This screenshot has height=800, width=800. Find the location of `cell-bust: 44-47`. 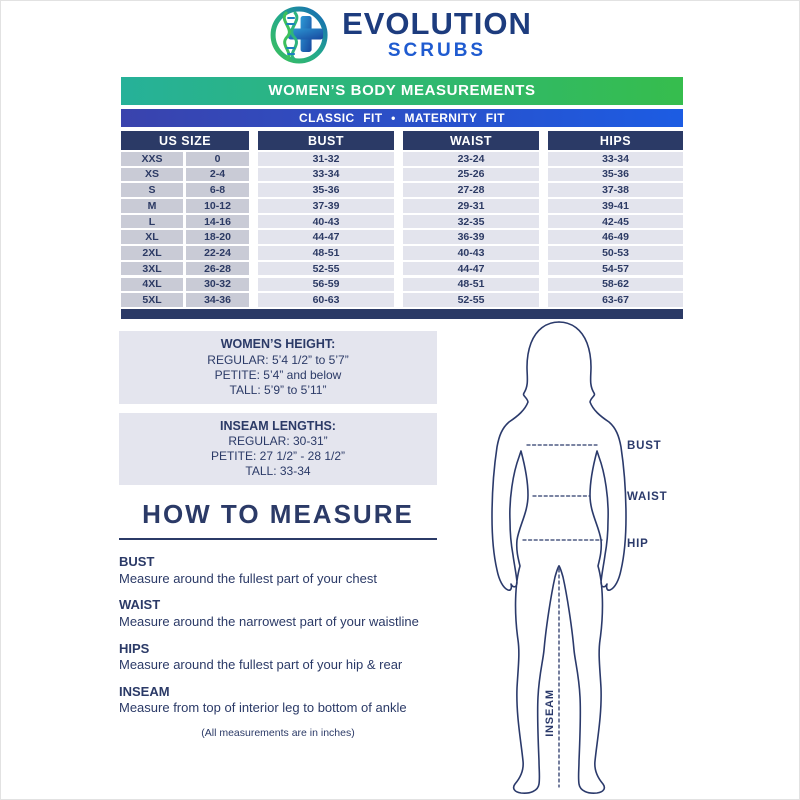

cell-bust: 44-47 is located at coordinates (326, 237).